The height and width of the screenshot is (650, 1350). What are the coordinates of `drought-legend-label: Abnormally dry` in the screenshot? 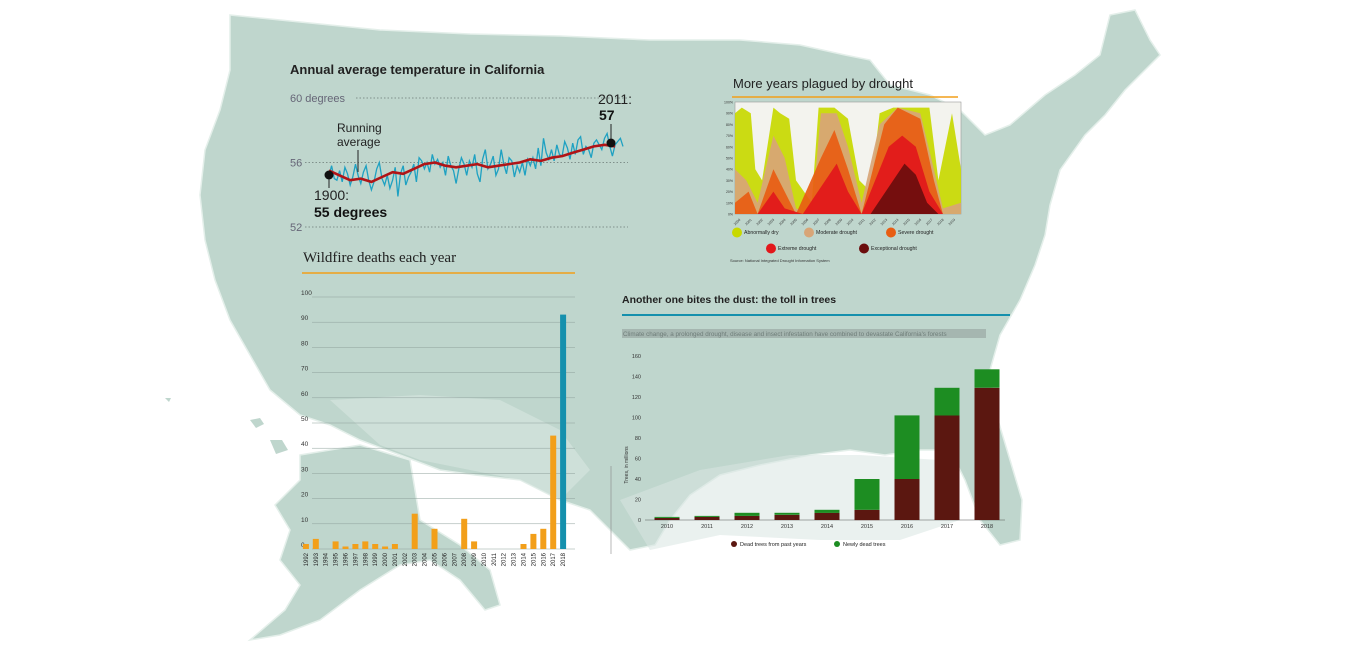 It's located at (761, 233).